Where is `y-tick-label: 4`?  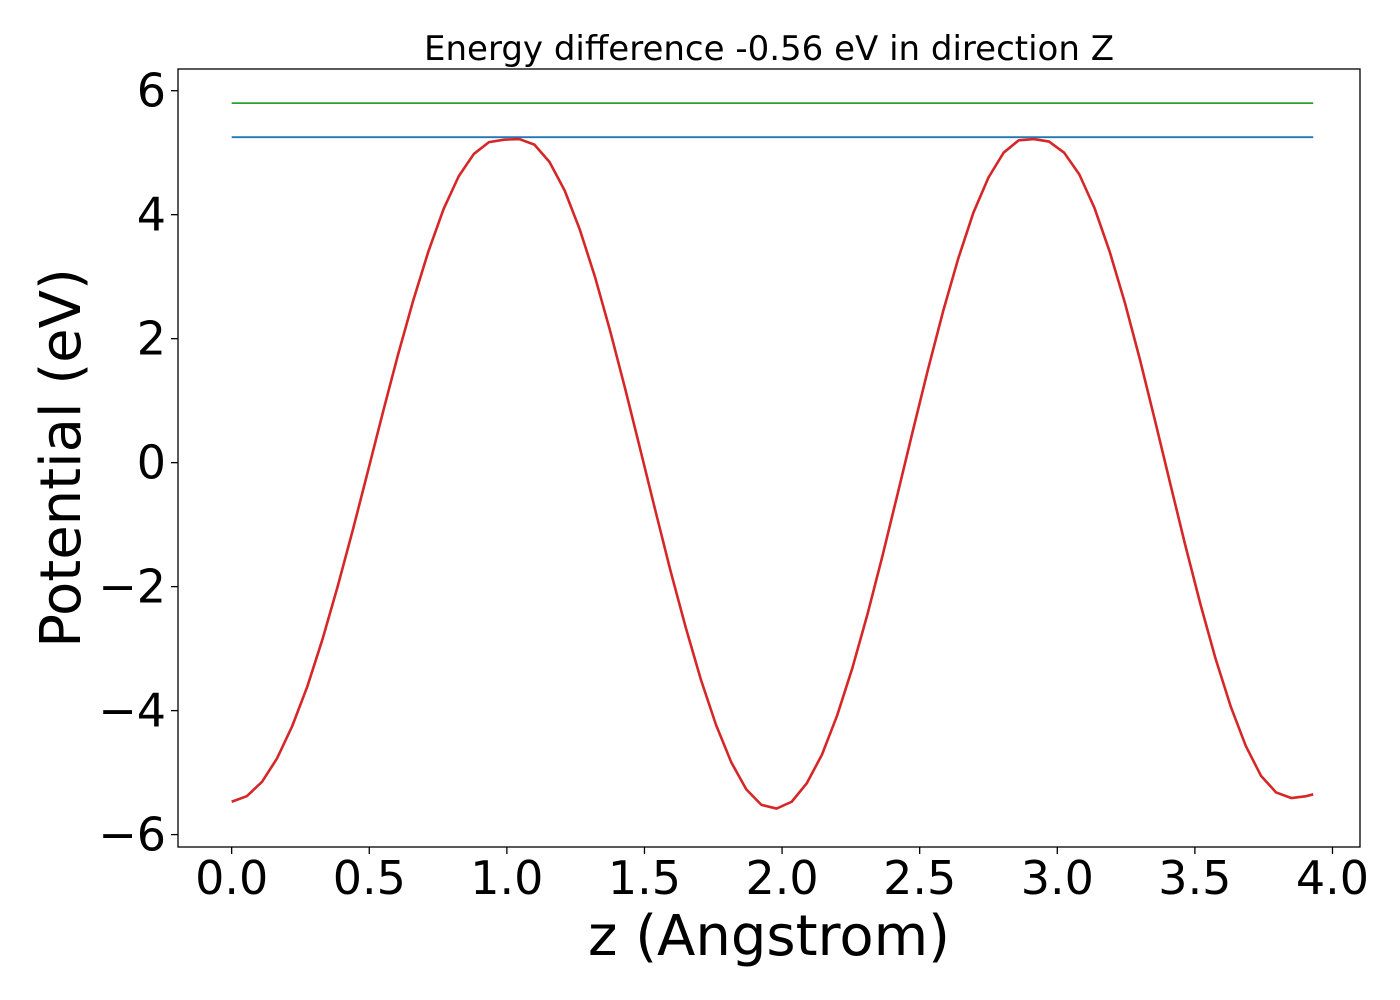 y-tick-label: 4 is located at coordinates (151, 215).